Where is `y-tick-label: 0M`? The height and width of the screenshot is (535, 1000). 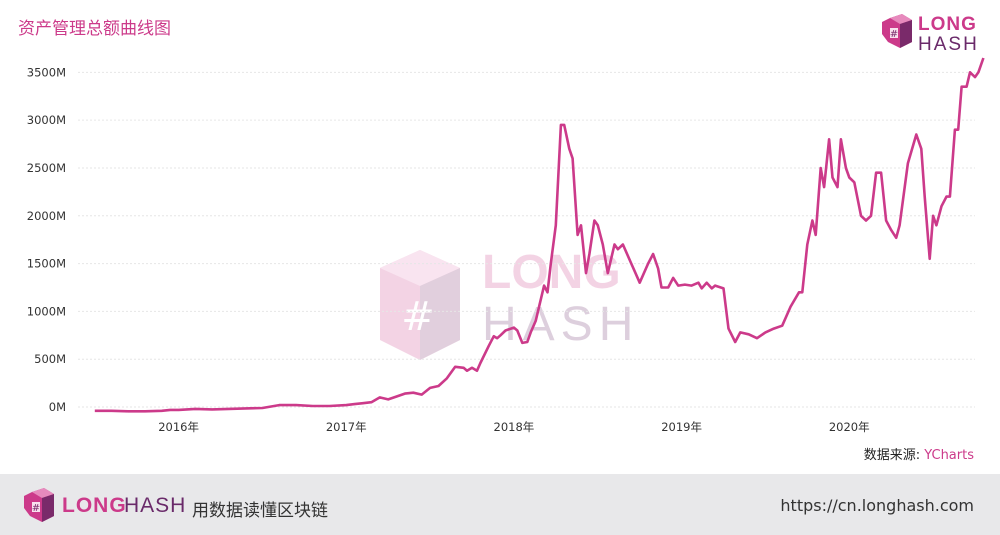 y-tick-label: 0M is located at coordinates (57, 407).